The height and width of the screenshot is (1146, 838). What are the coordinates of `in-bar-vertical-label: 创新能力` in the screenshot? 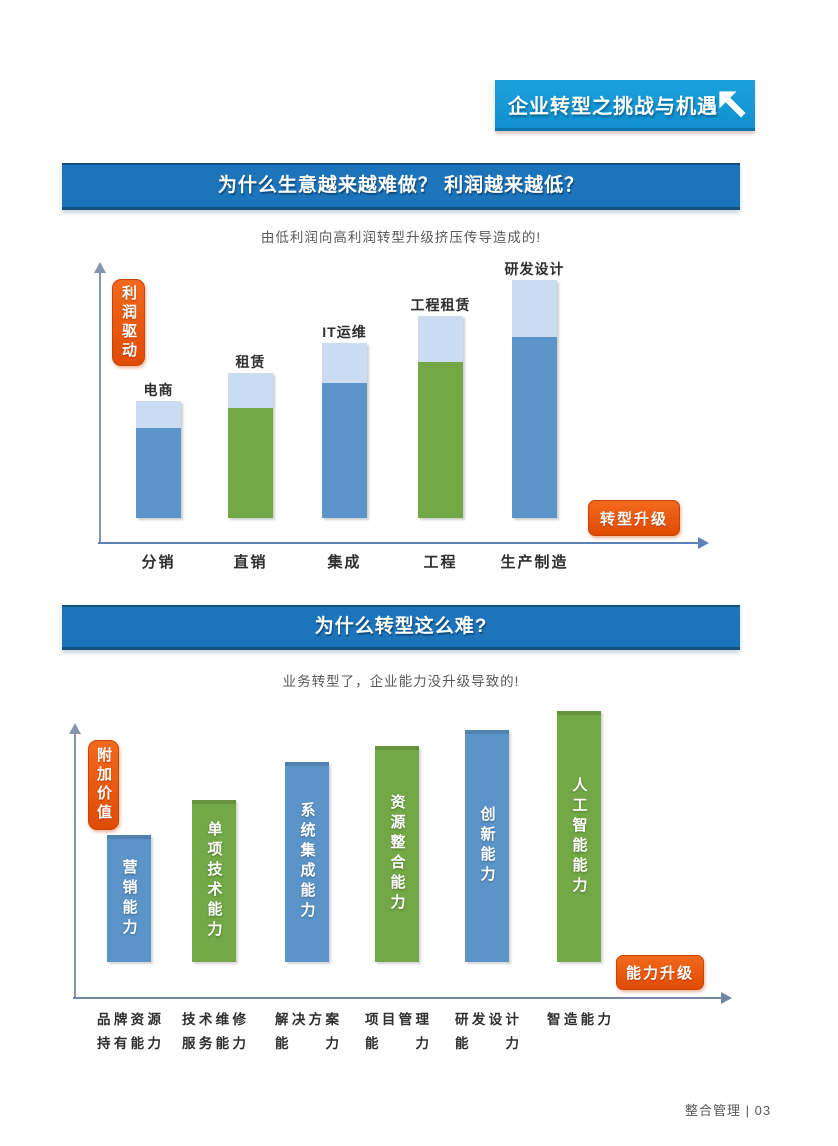 It's located at (487, 846).